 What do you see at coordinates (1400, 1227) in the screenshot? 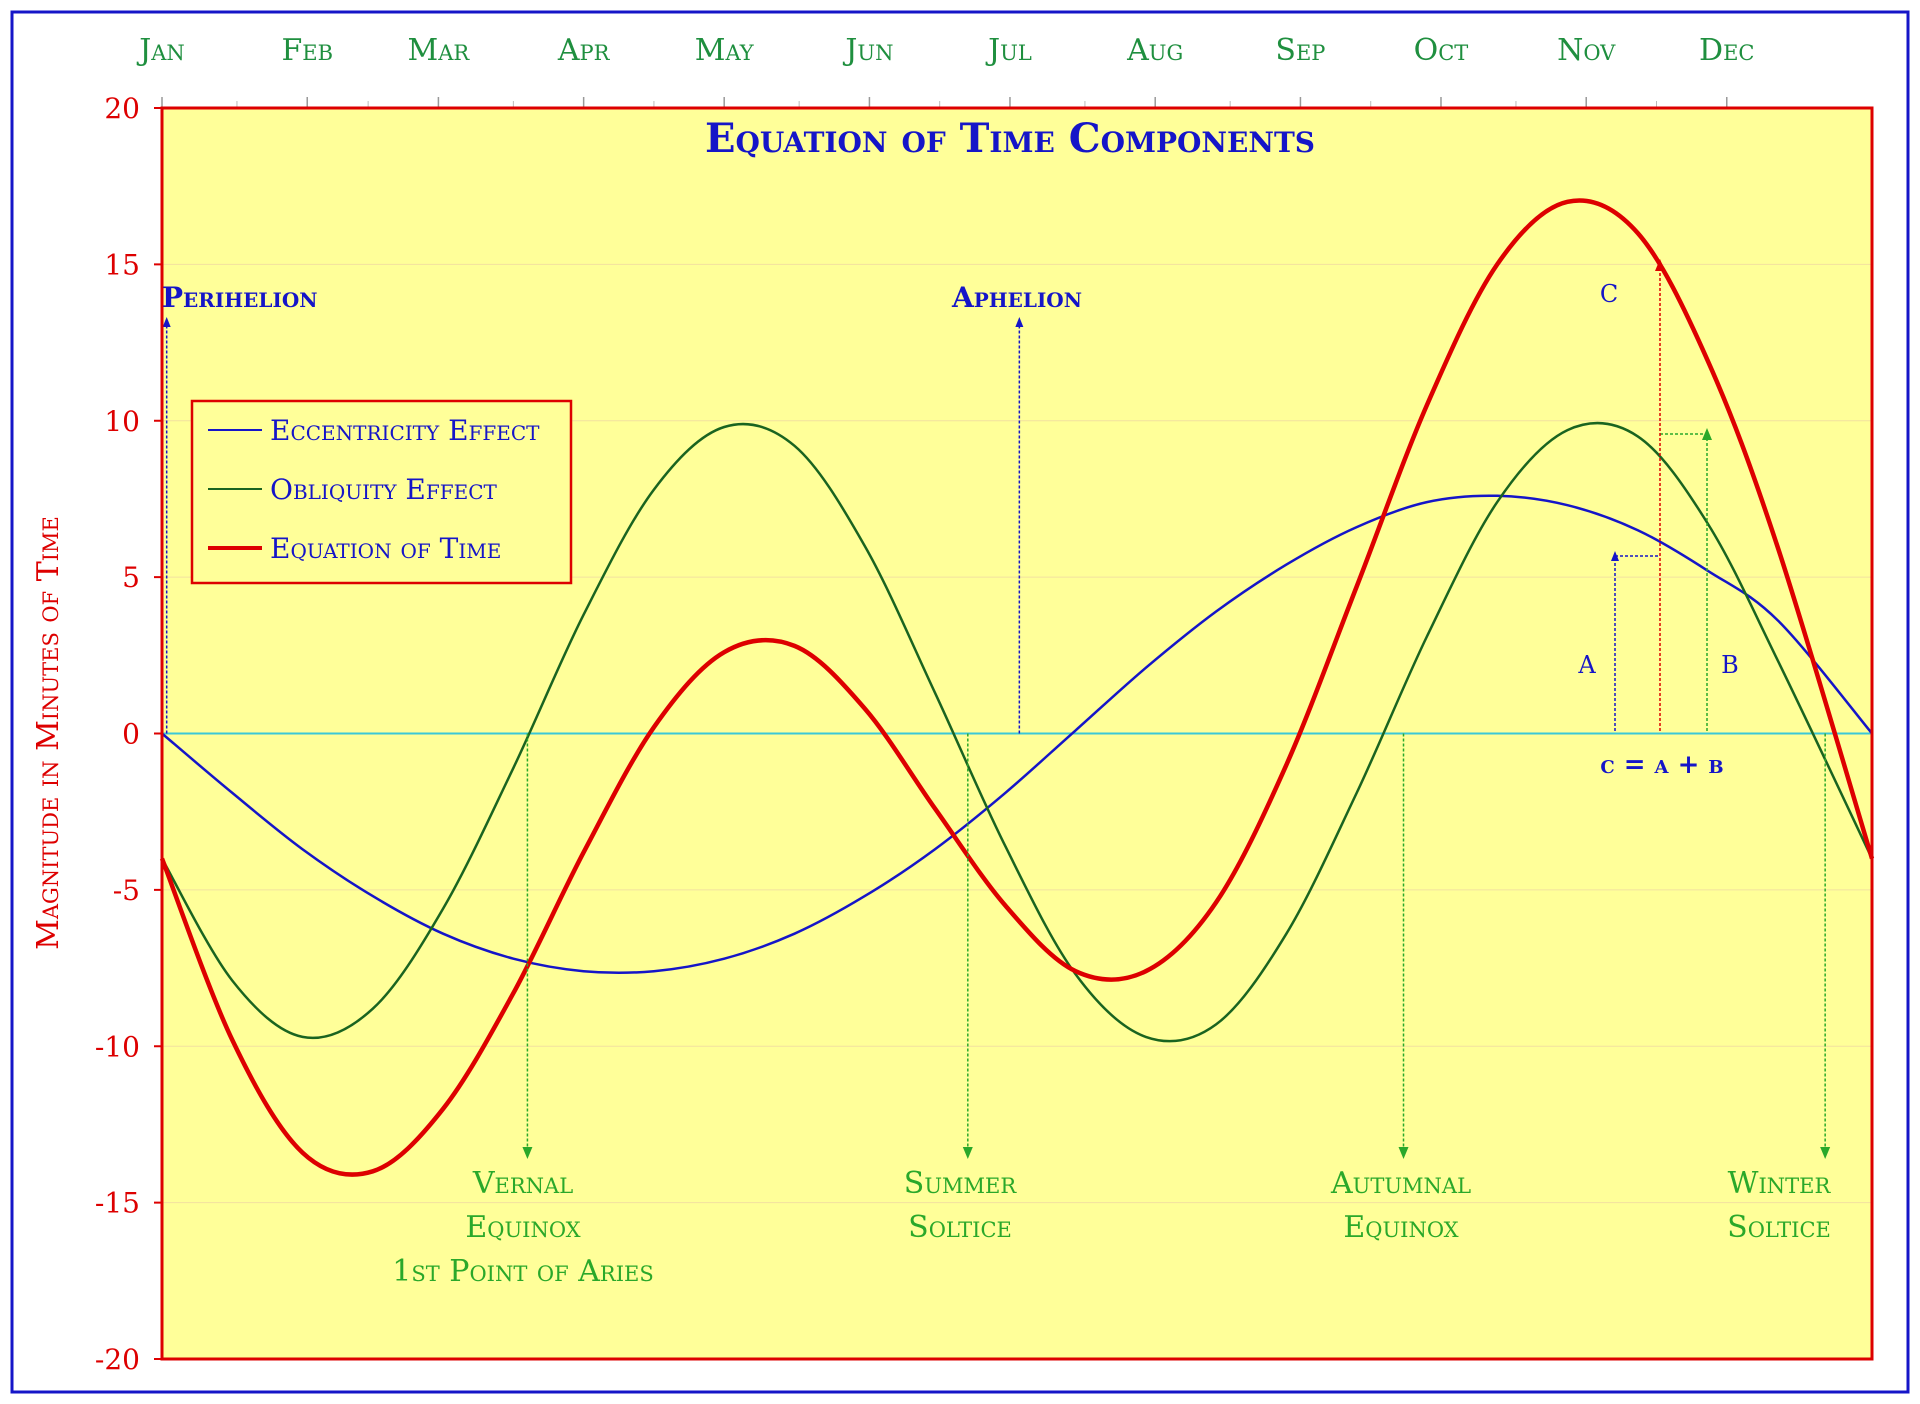
I see `autumnal-line-2: Equinox` at bounding box center [1400, 1227].